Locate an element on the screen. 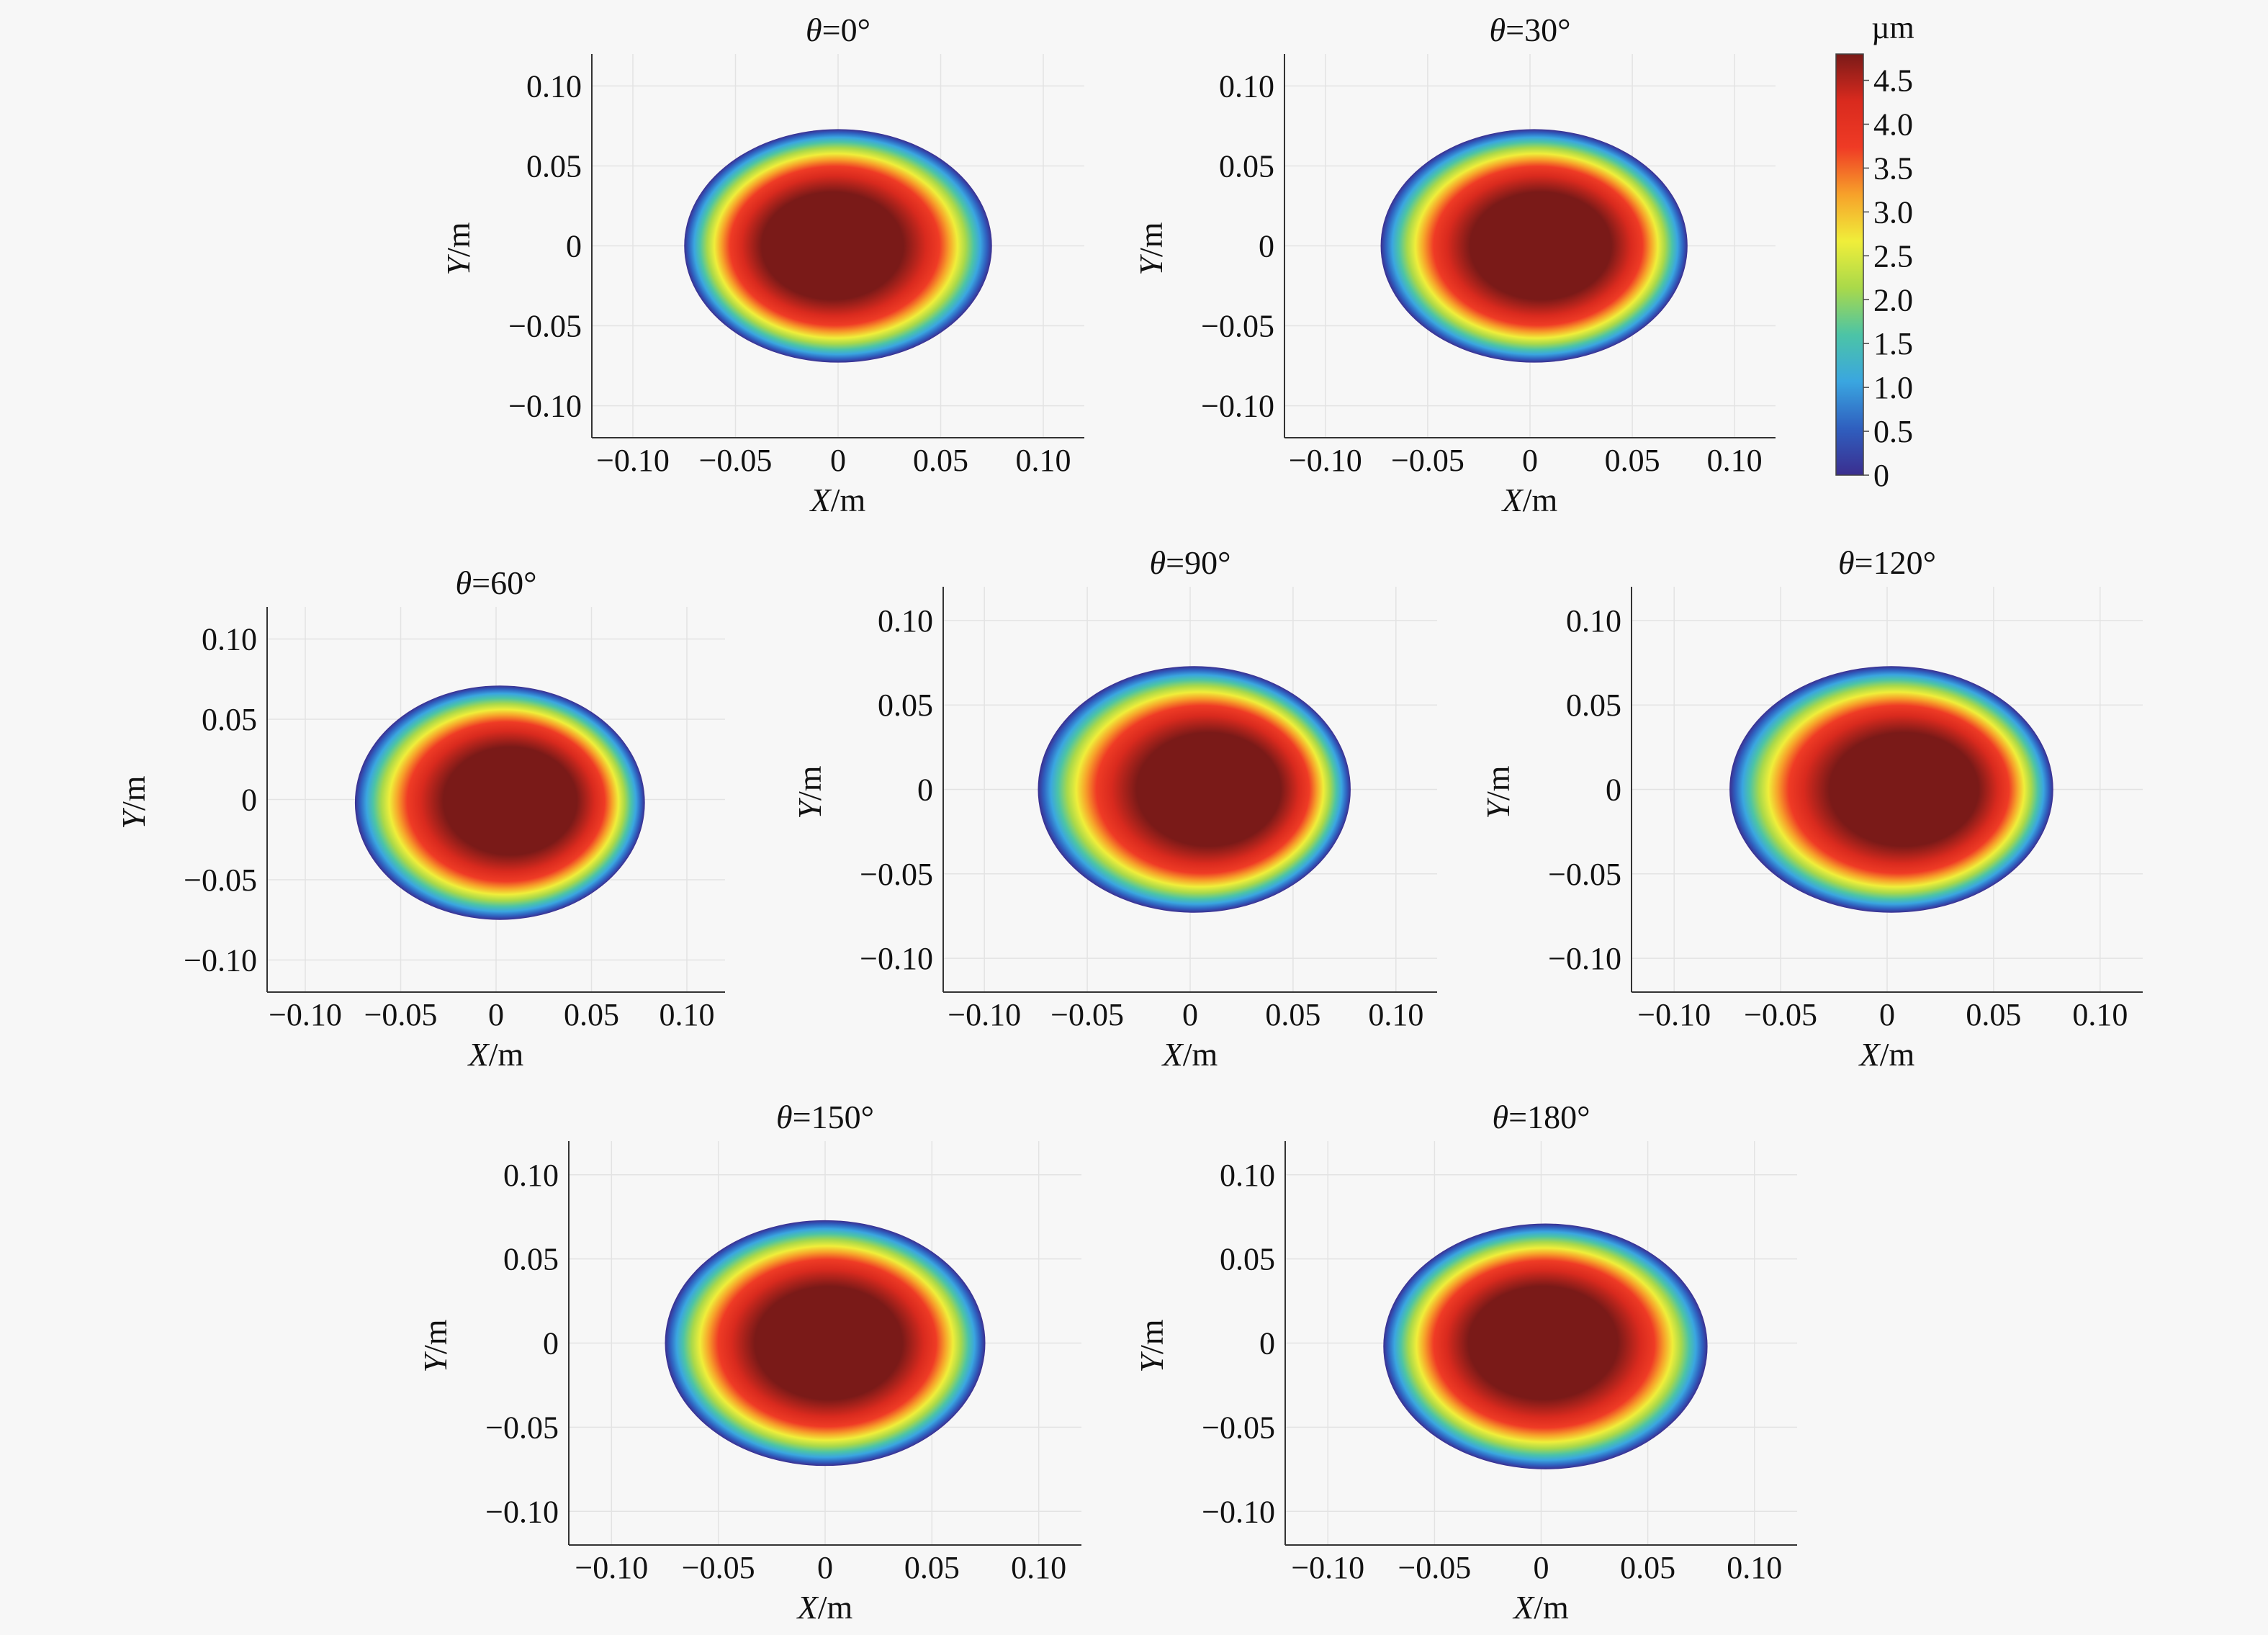 Image resolution: width=2268 pixels, height=1635 pixels. colorbar-tick-label: 2.0 is located at coordinates (1893, 299).